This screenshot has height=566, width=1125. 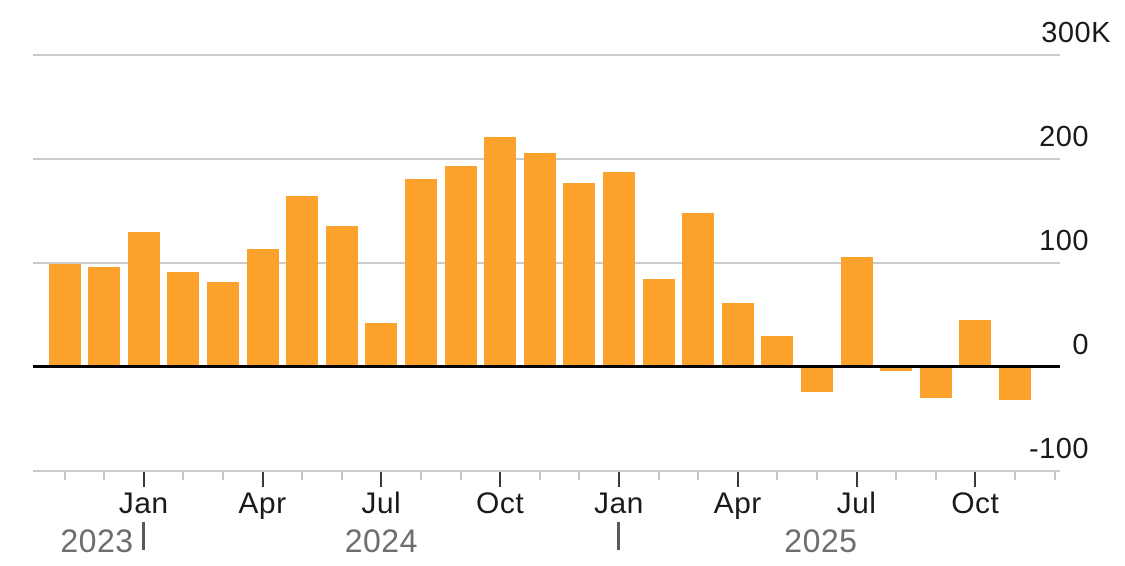 I want to click on x-axis-year-label: 2025, so click(x=821, y=541).